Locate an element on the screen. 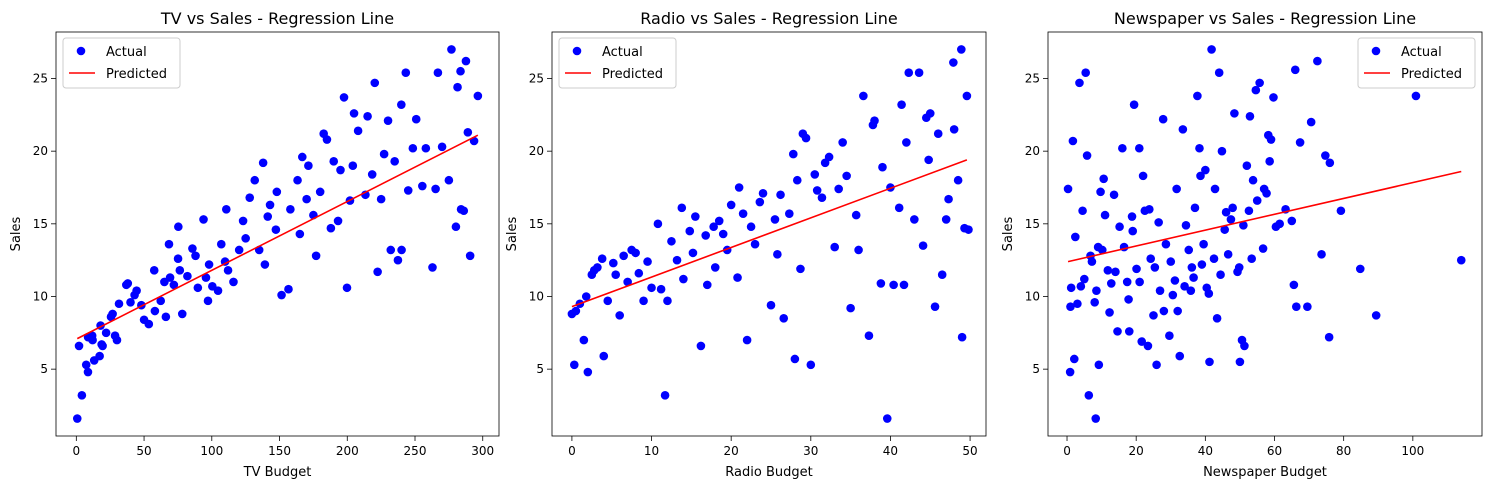 The width and height of the screenshot is (1490, 490). y-tick-label: 20 is located at coordinates (1032, 151).